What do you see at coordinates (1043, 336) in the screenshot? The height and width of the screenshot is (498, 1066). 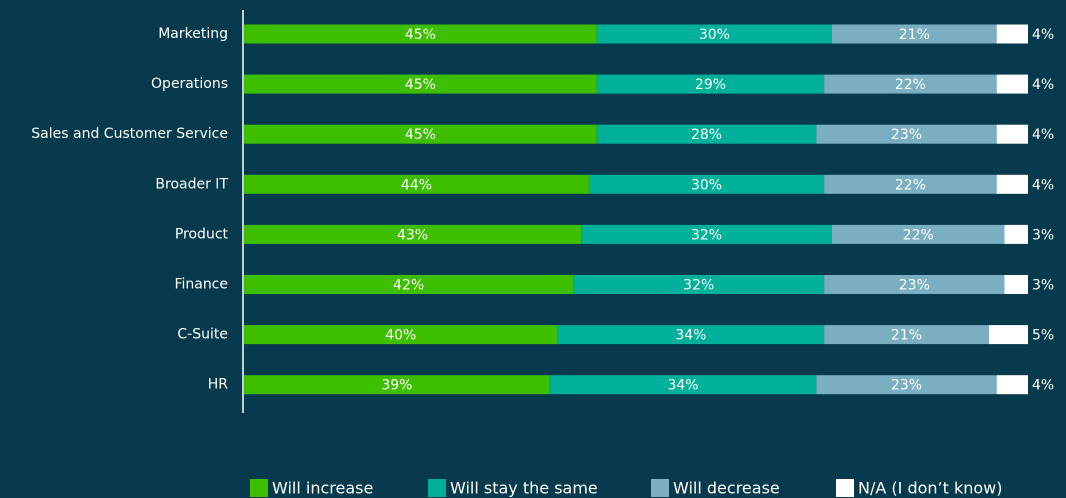 I see `value-label: 5%` at bounding box center [1043, 336].